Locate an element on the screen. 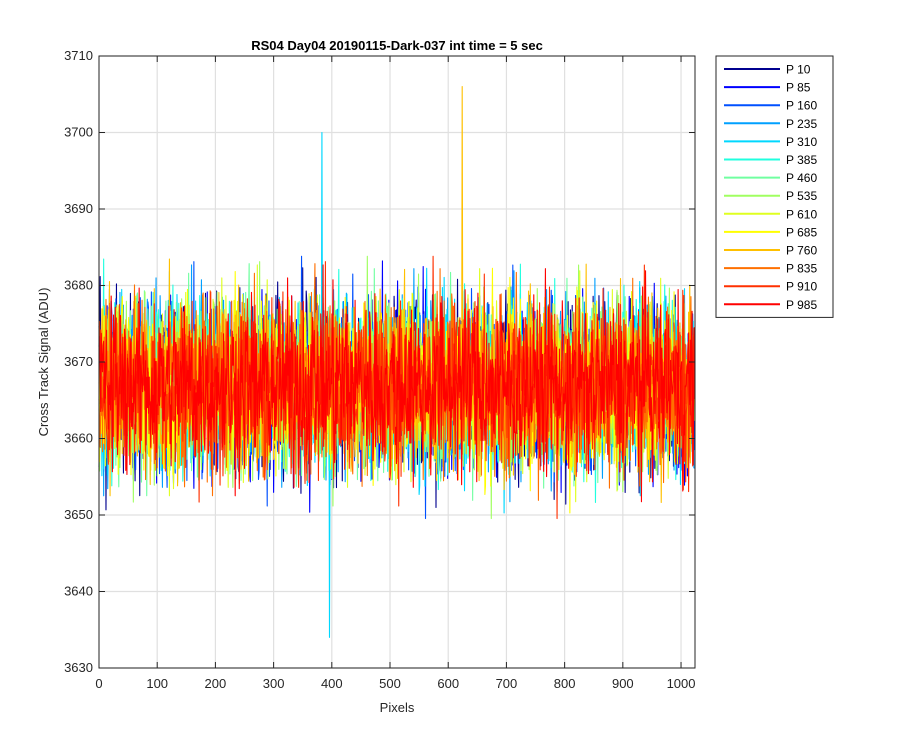 This screenshot has height=750, width=900. x-tick-label: 200 is located at coordinates (216, 683).